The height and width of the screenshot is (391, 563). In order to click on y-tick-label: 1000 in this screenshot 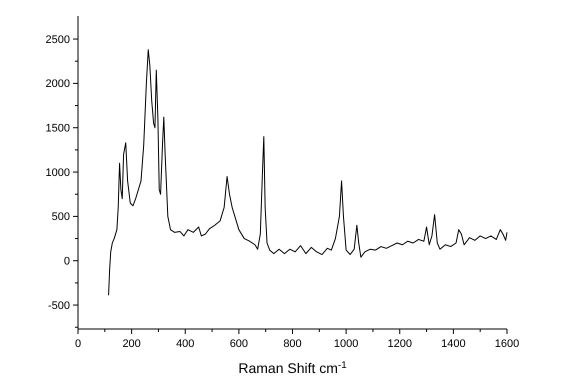, I will do `click(58, 172)`.